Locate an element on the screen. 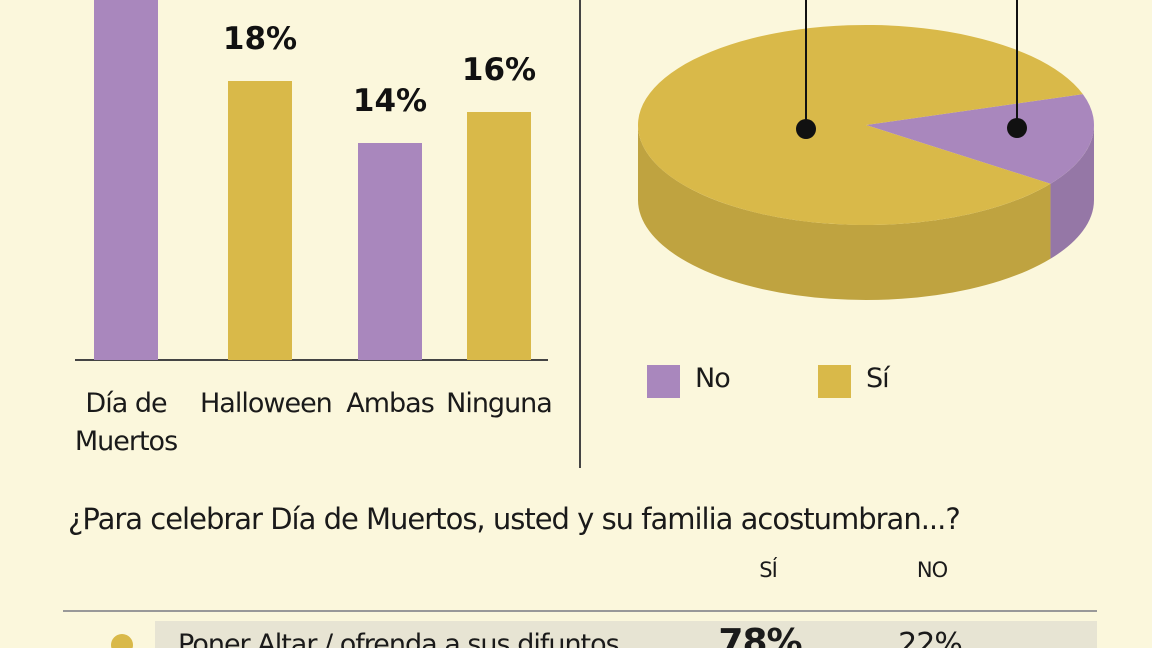 This screenshot has height=648, width=1152. row-value: 22% is located at coordinates (930, 637).